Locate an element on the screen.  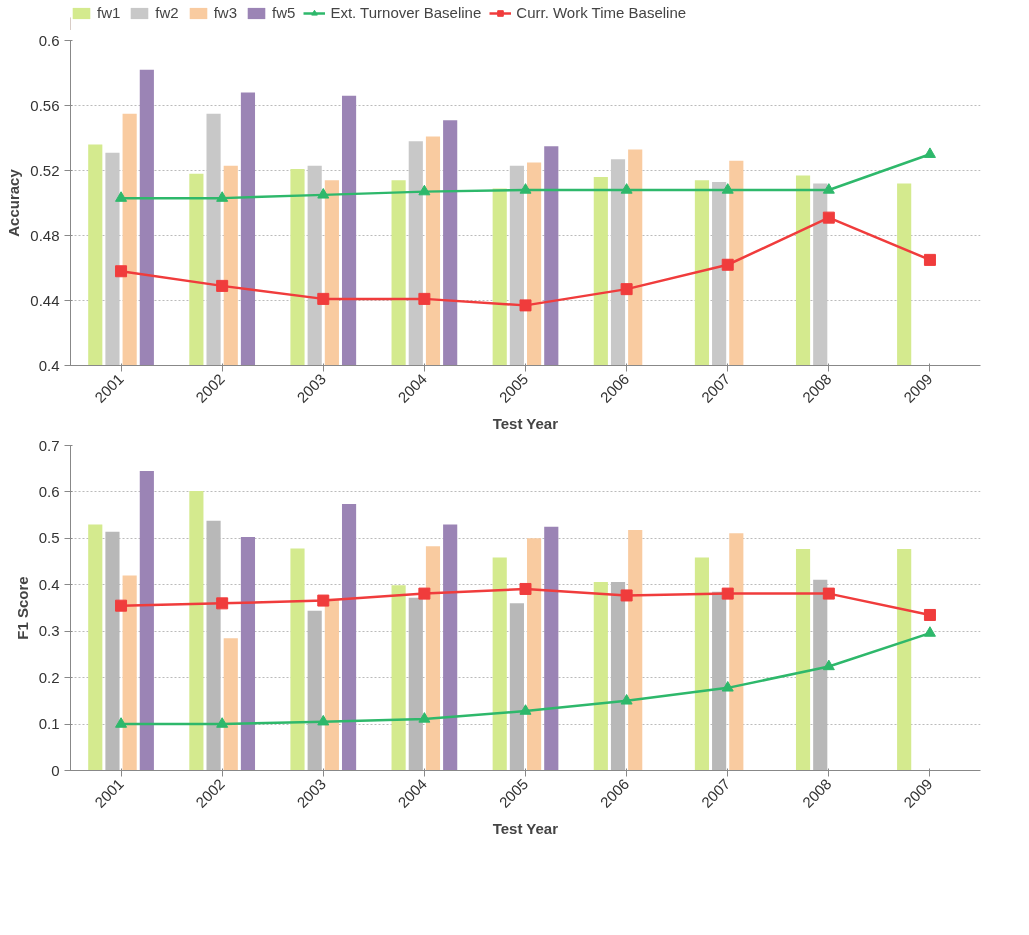
y-axis-title: F1 Score is located at coordinates (22, 608).